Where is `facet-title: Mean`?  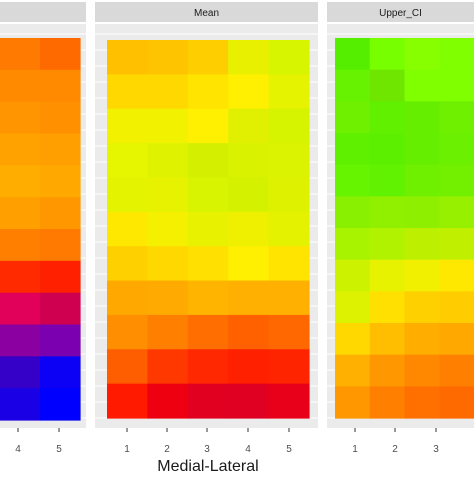 facet-title: Mean is located at coordinates (206, 13).